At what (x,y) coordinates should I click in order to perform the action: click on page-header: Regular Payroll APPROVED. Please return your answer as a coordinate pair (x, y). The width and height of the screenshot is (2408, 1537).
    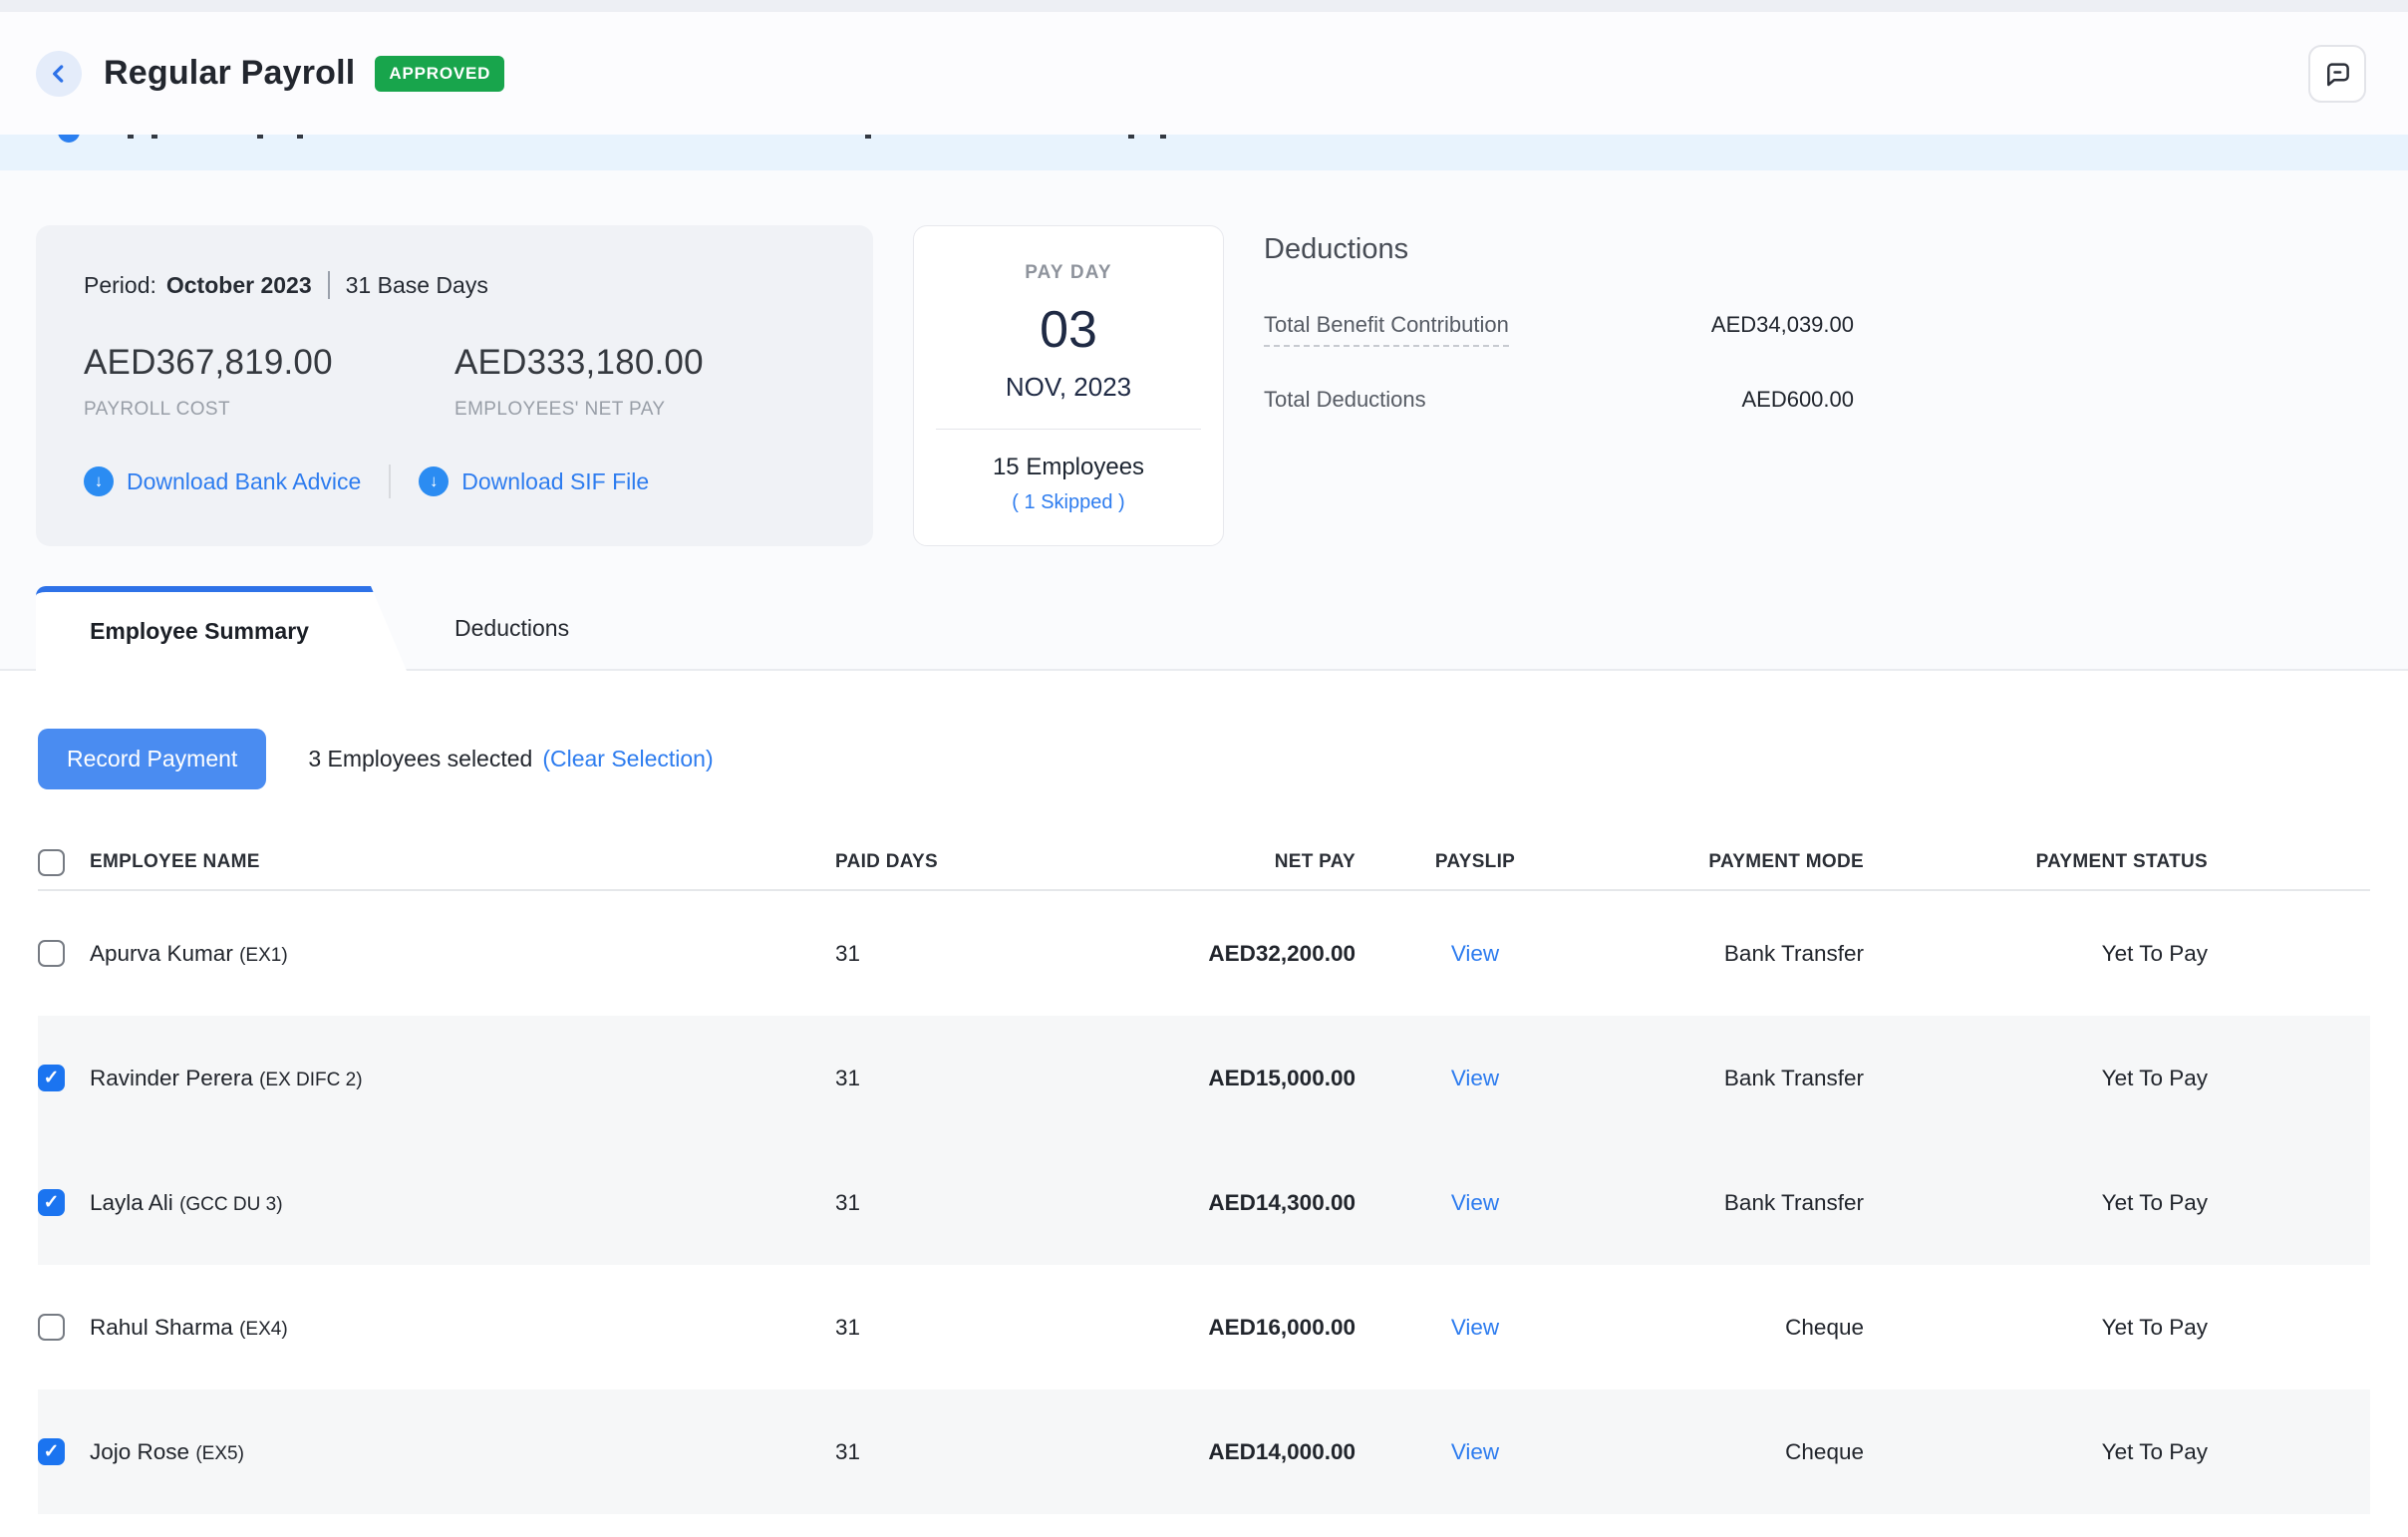
    Looking at the image, I should click on (1204, 73).